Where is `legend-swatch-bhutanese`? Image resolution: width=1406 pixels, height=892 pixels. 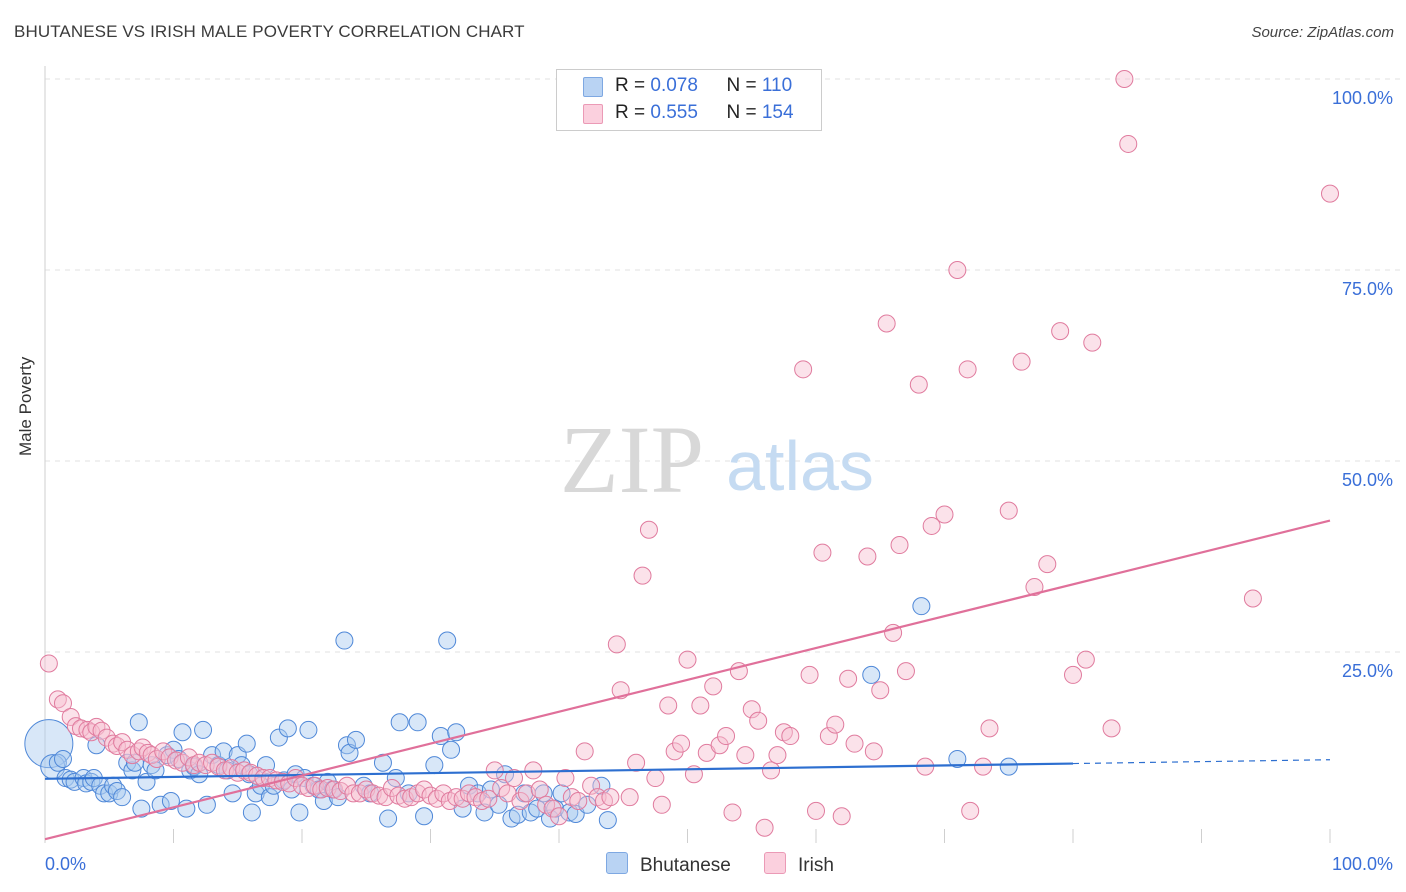
legend-swatch-bhutanese is located at coordinates (593, 87).